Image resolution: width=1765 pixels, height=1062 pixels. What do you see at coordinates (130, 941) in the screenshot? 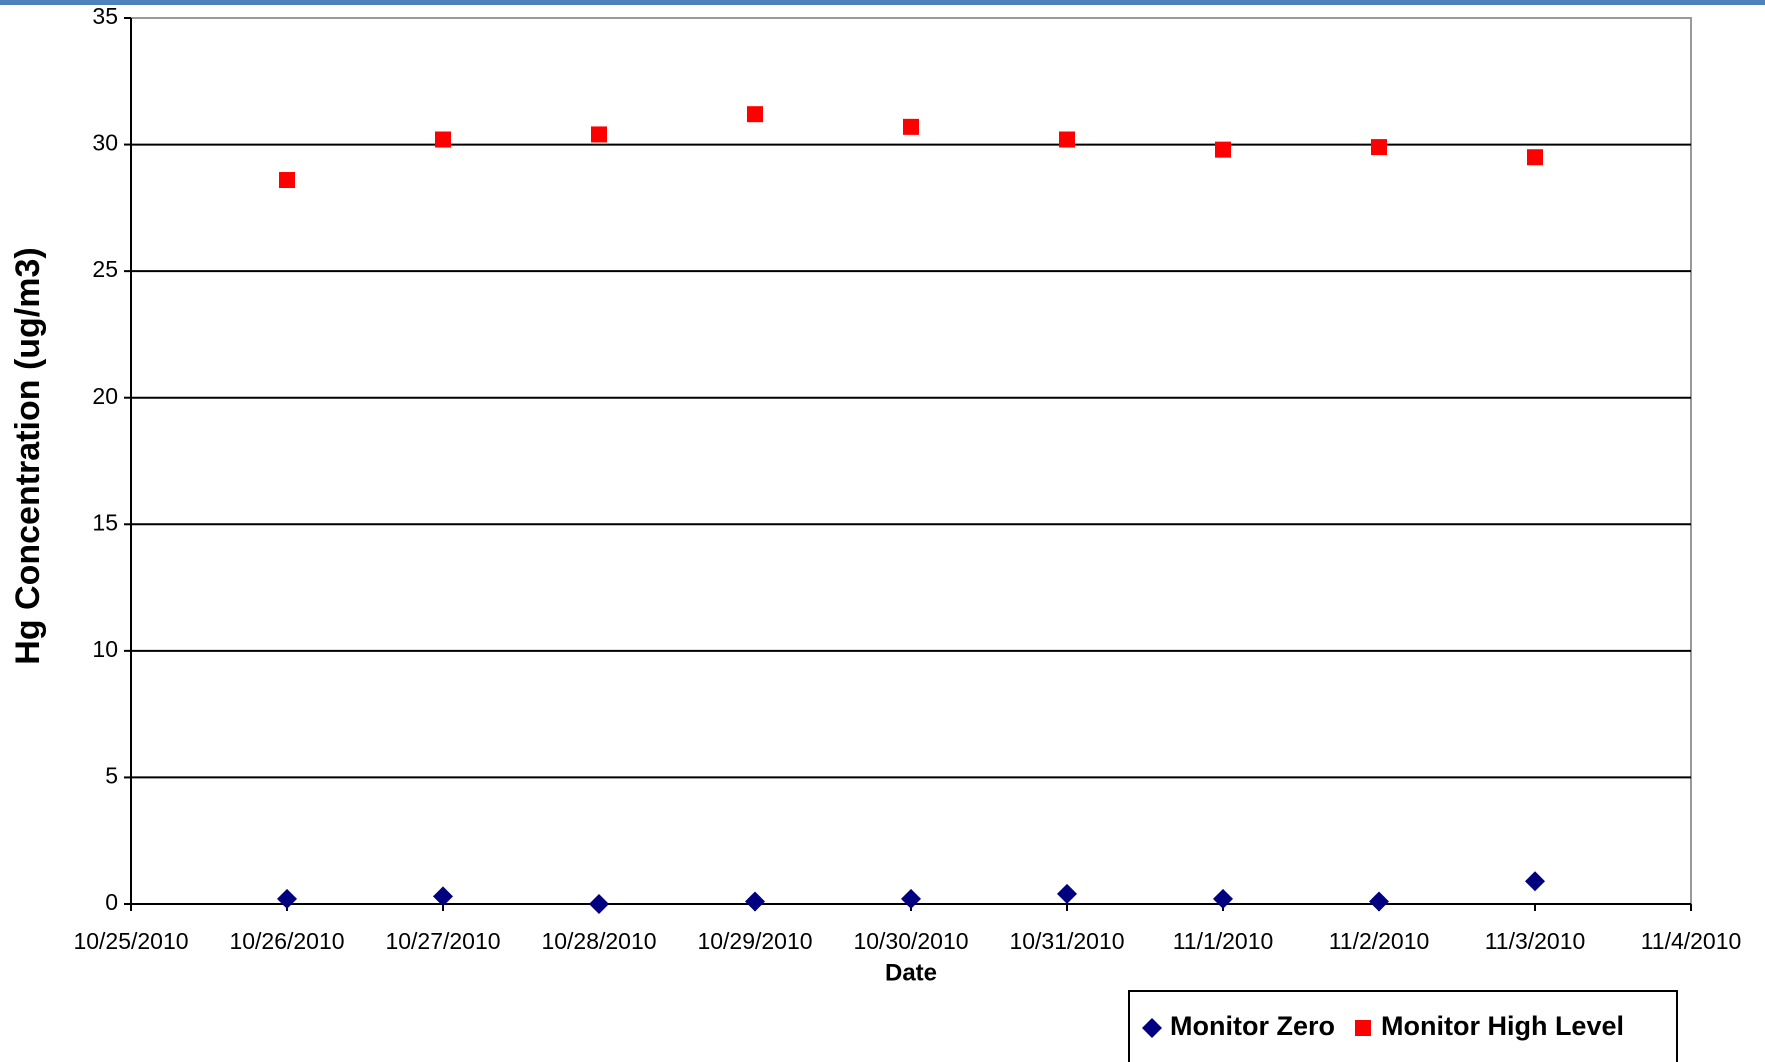
I see `x-tick-label: 10/25/2010` at bounding box center [130, 941].